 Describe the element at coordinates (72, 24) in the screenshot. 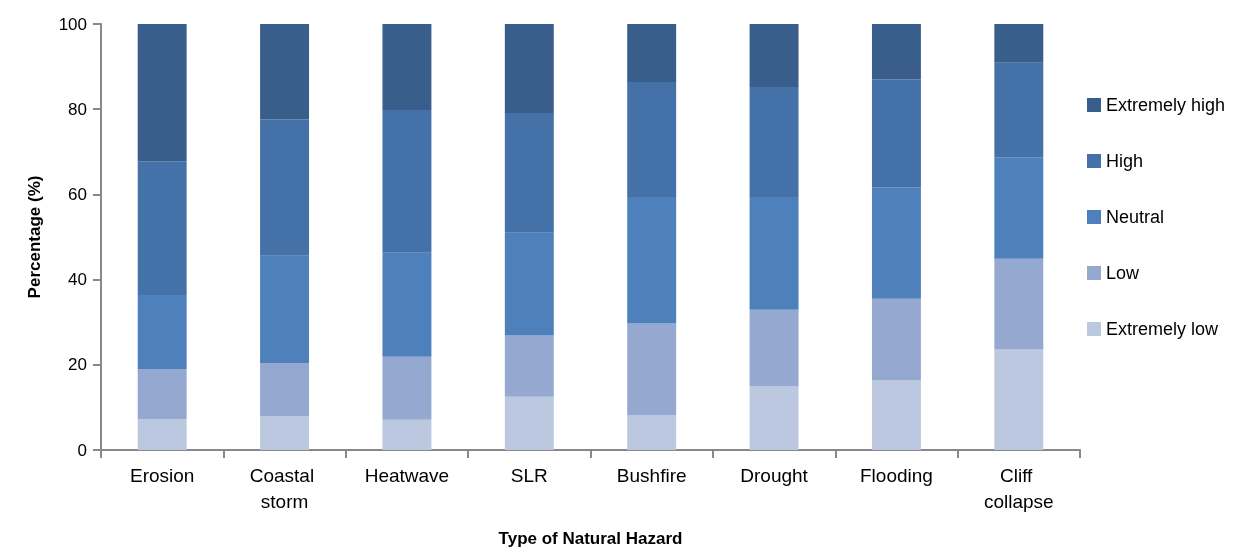

I see `y-tick-label: 100` at that location.